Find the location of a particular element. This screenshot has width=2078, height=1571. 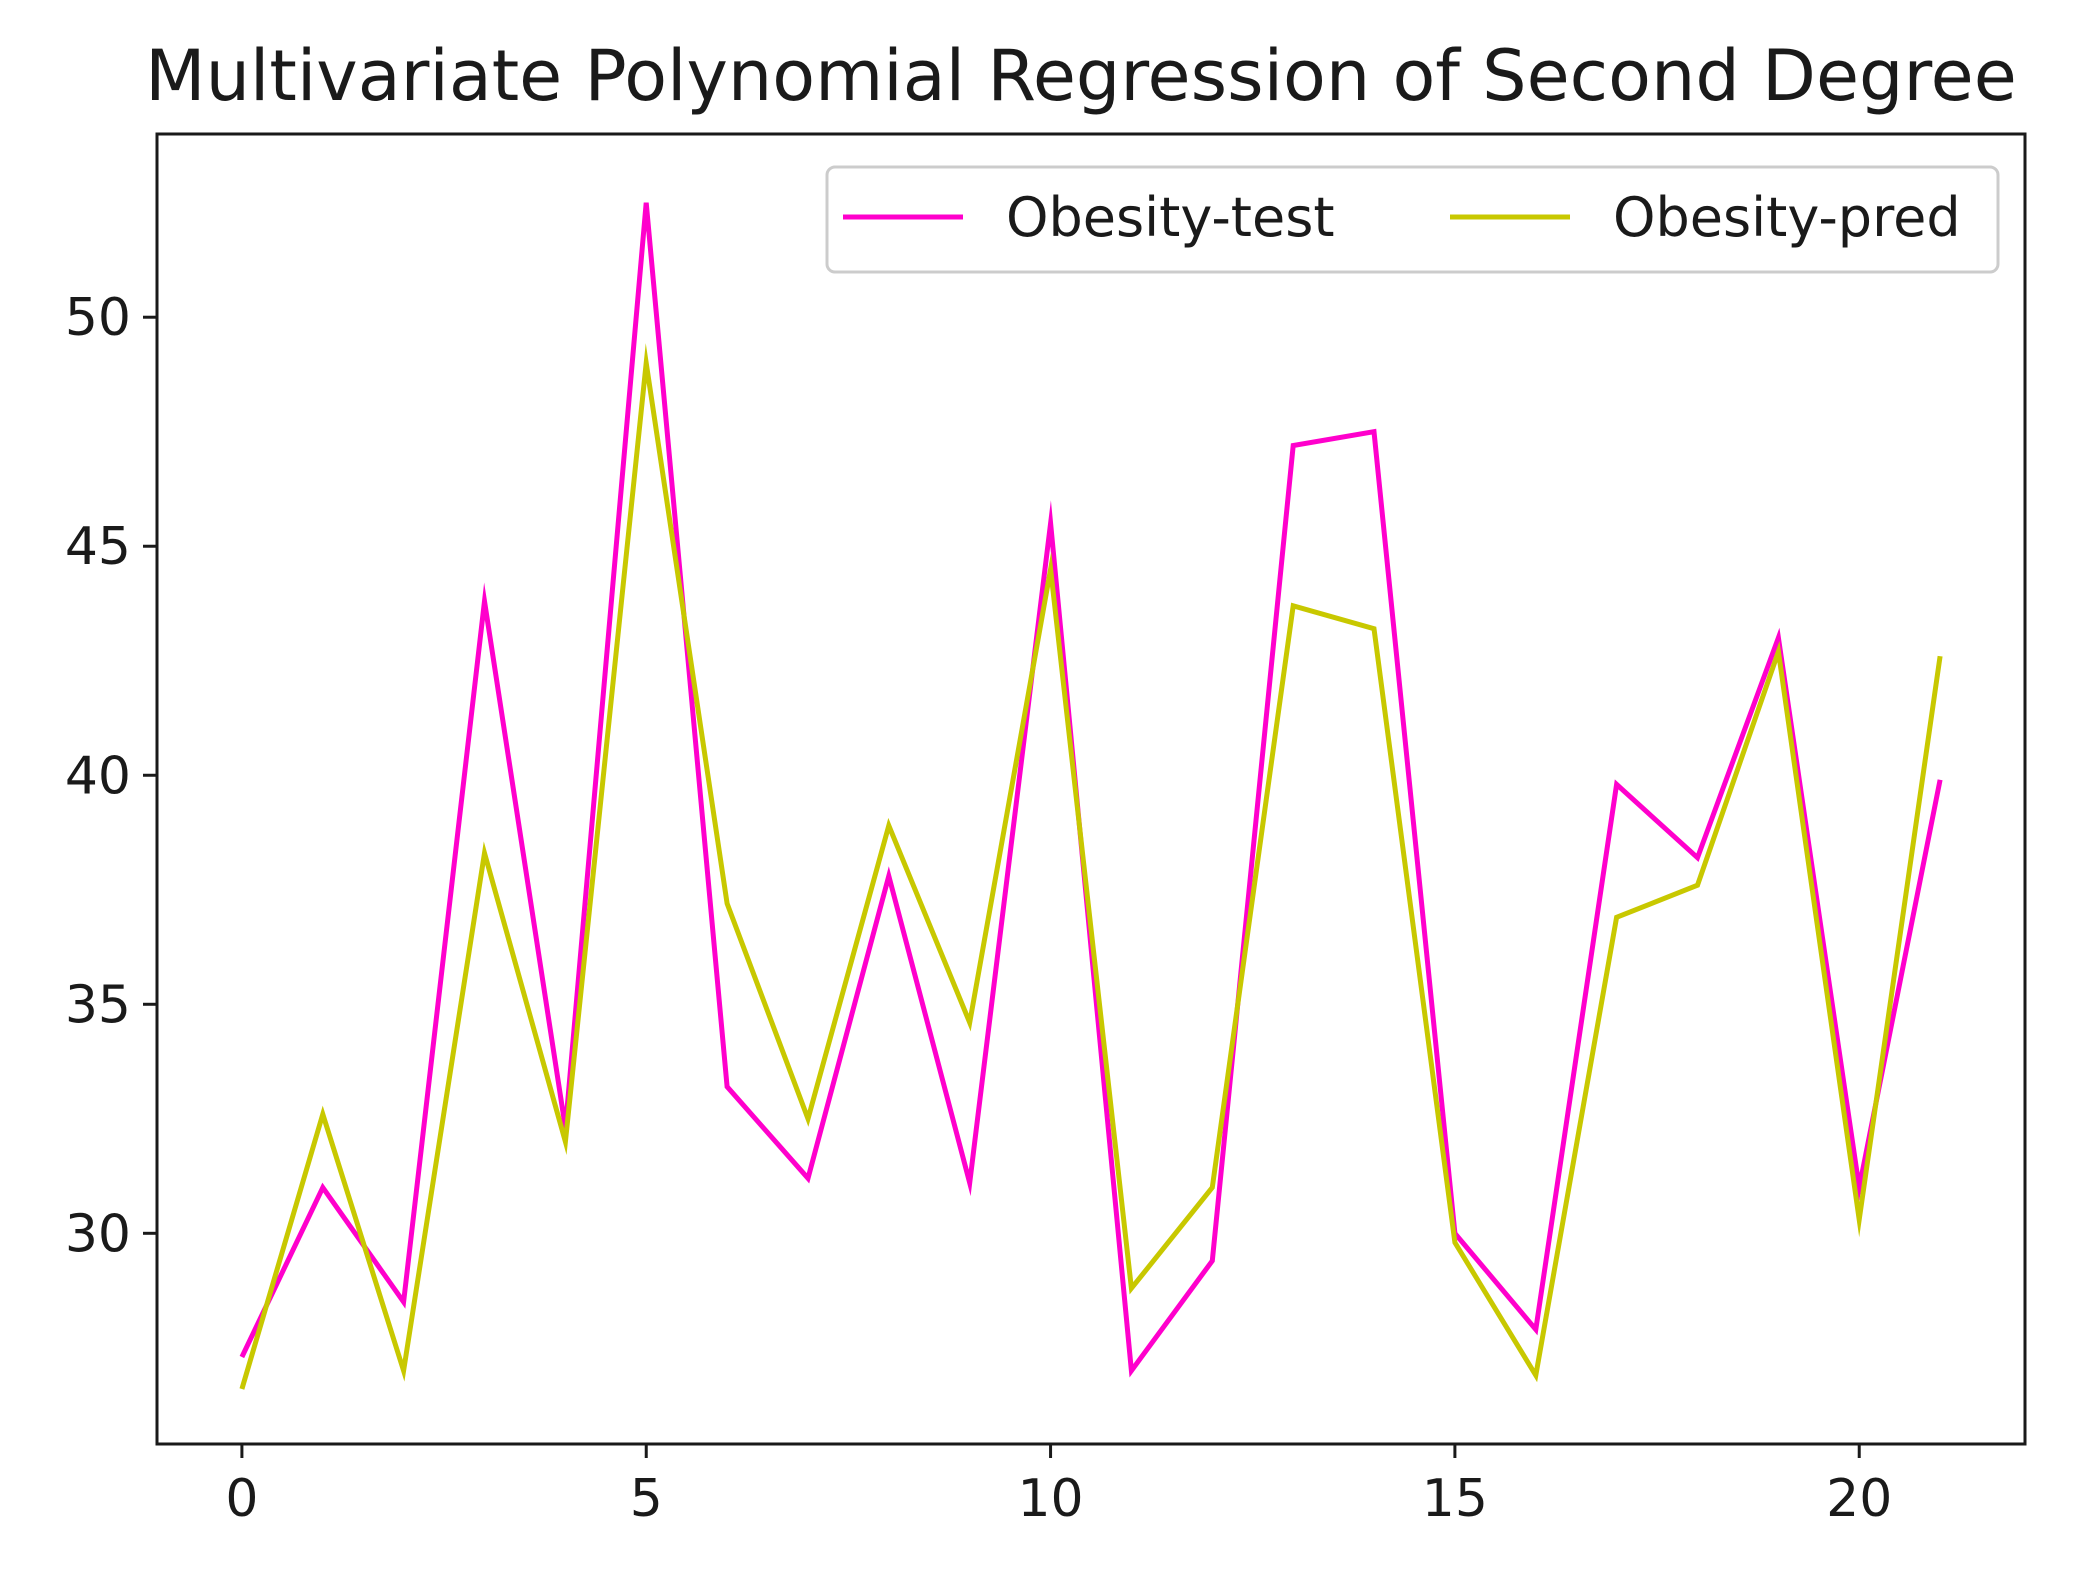

x-tick-label: 15 is located at coordinates (1455, 1499).